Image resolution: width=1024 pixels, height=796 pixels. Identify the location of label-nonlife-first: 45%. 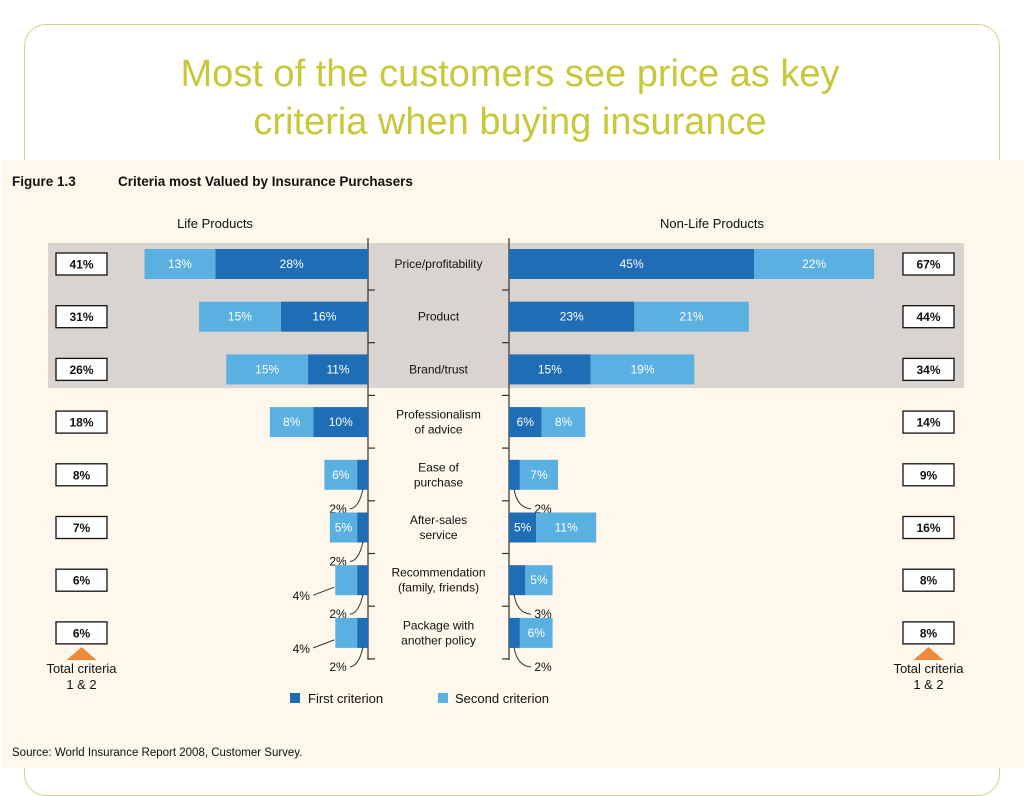
(632, 264).